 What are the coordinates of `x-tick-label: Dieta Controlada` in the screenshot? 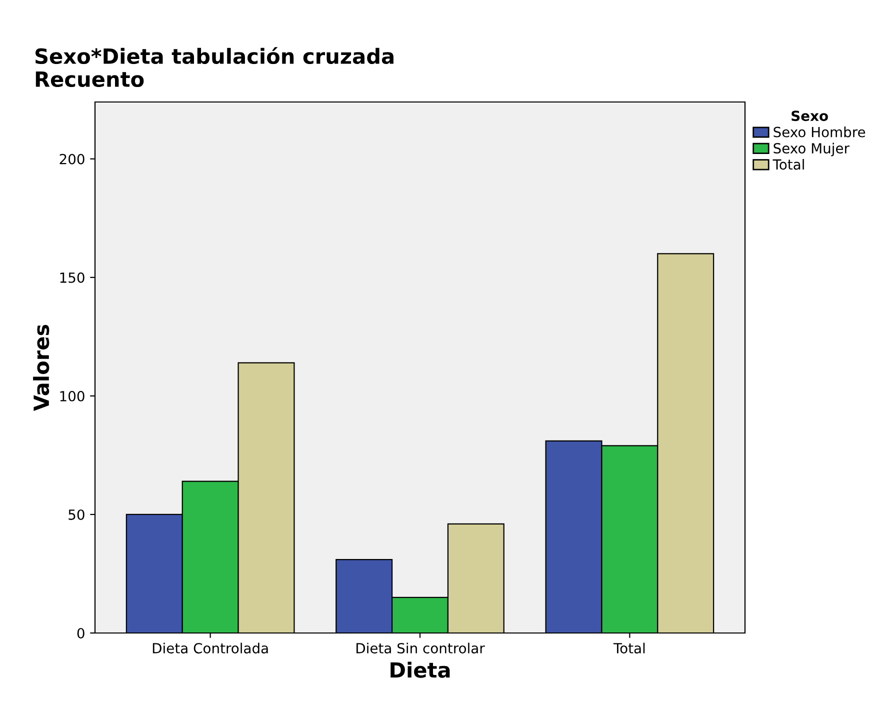 It's located at (210, 648).